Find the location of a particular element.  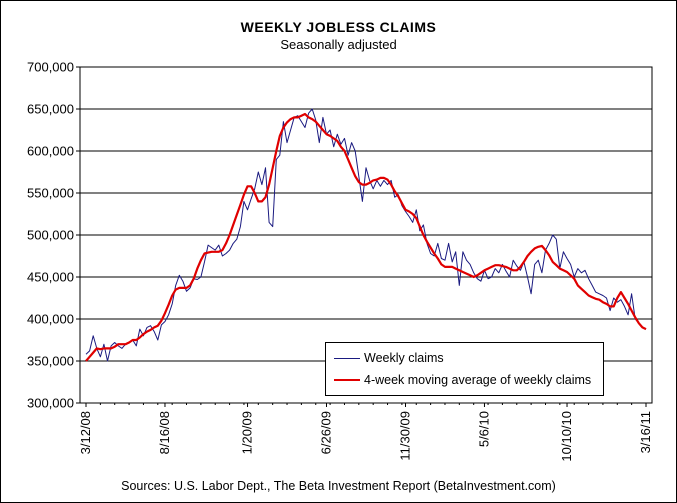

legend-label-average: 4-week moving average of weekly claims is located at coordinates (478, 380).